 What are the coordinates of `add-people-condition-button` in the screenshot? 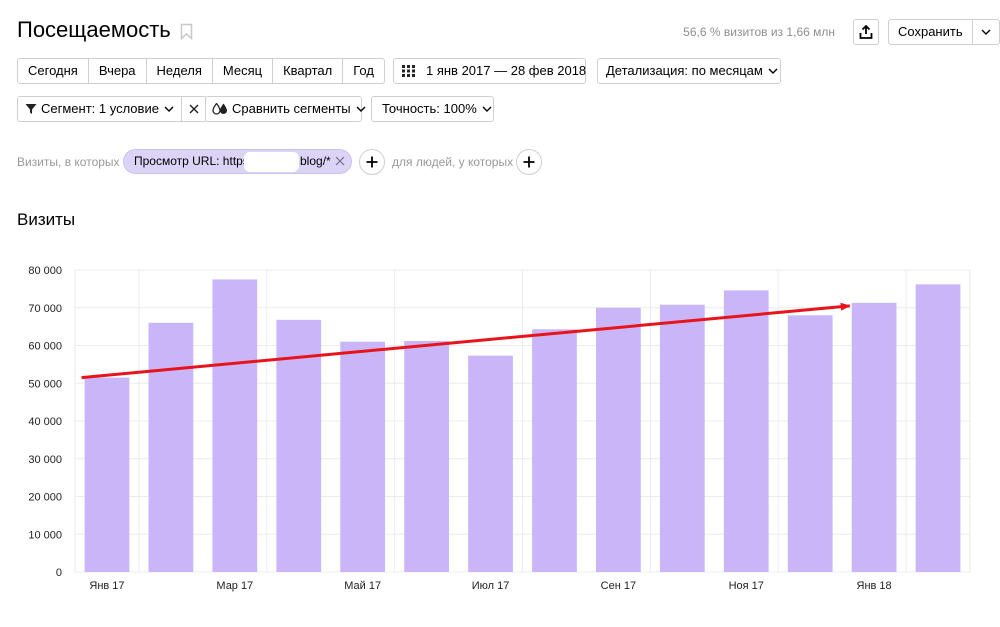 It's located at (529, 162).